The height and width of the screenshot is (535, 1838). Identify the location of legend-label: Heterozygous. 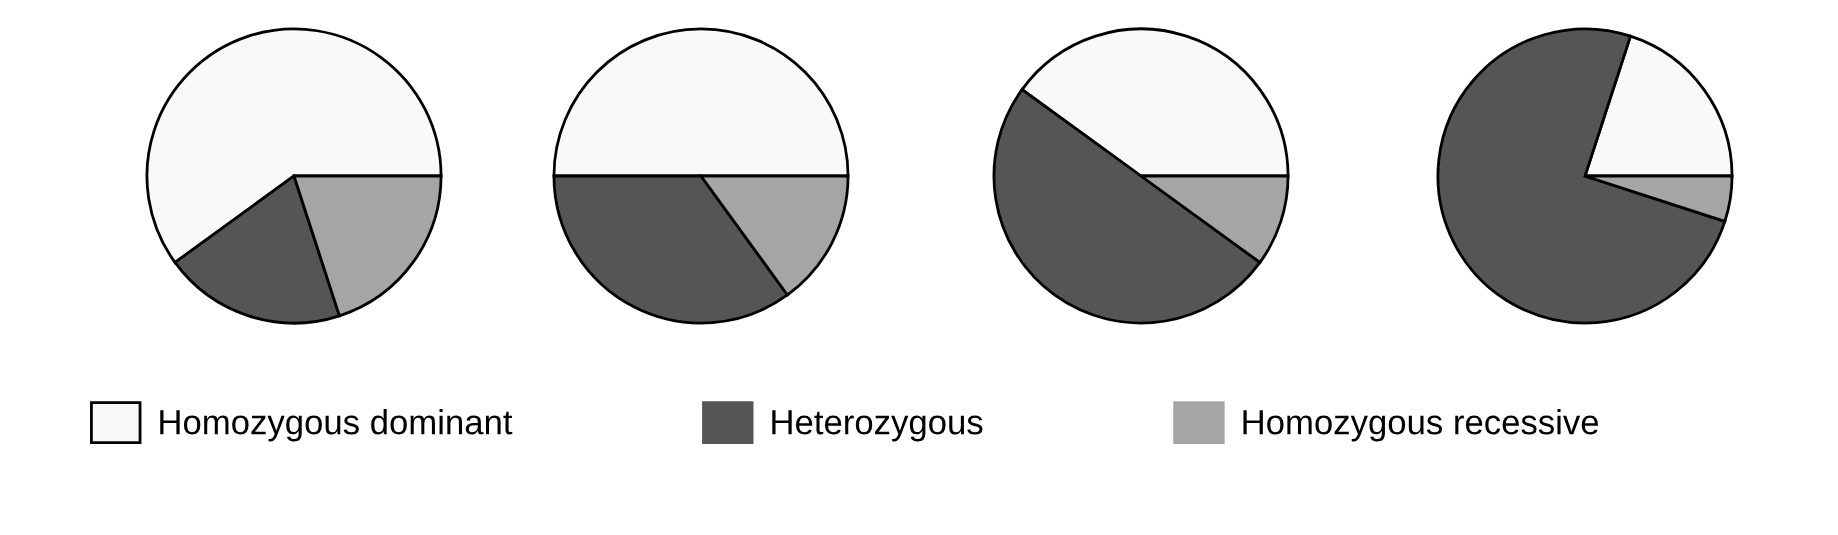
(877, 426).